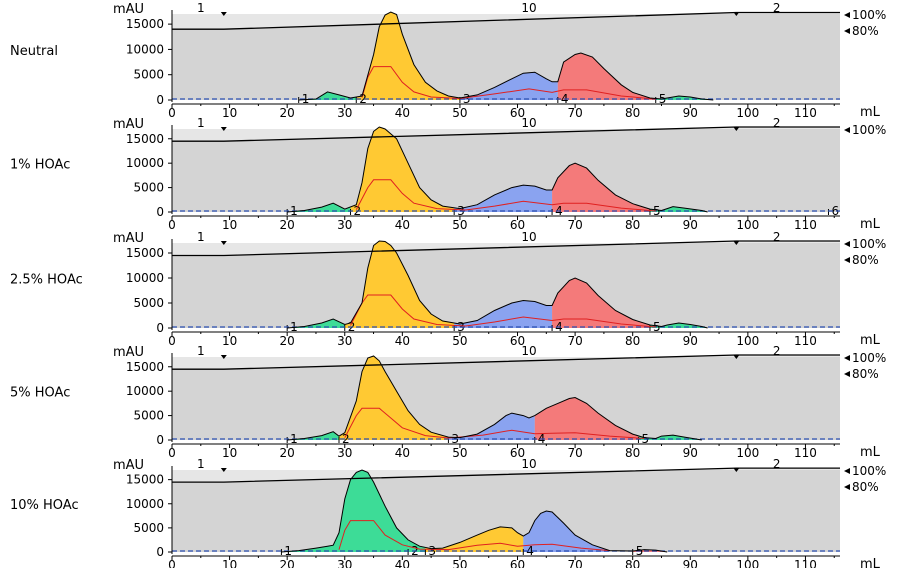  I want to click on condition-label: 5% HOAc, so click(40, 393).